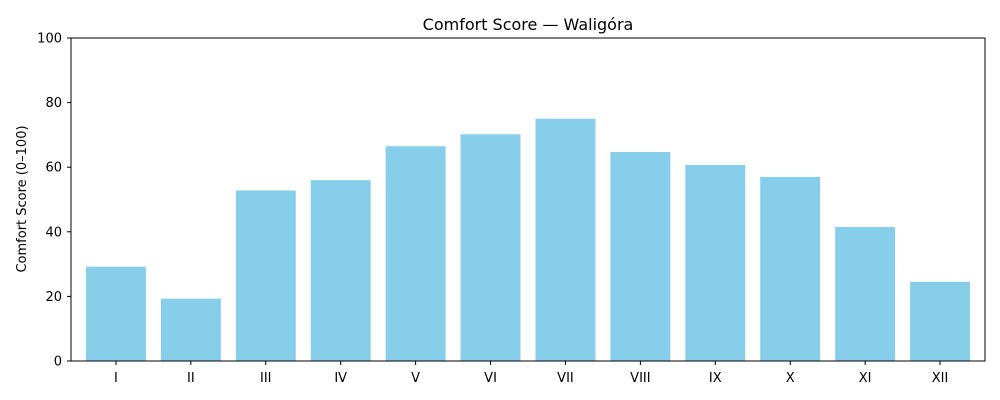 This screenshot has height=400, width=1000. I want to click on x-tick-label: XI, so click(865, 378).